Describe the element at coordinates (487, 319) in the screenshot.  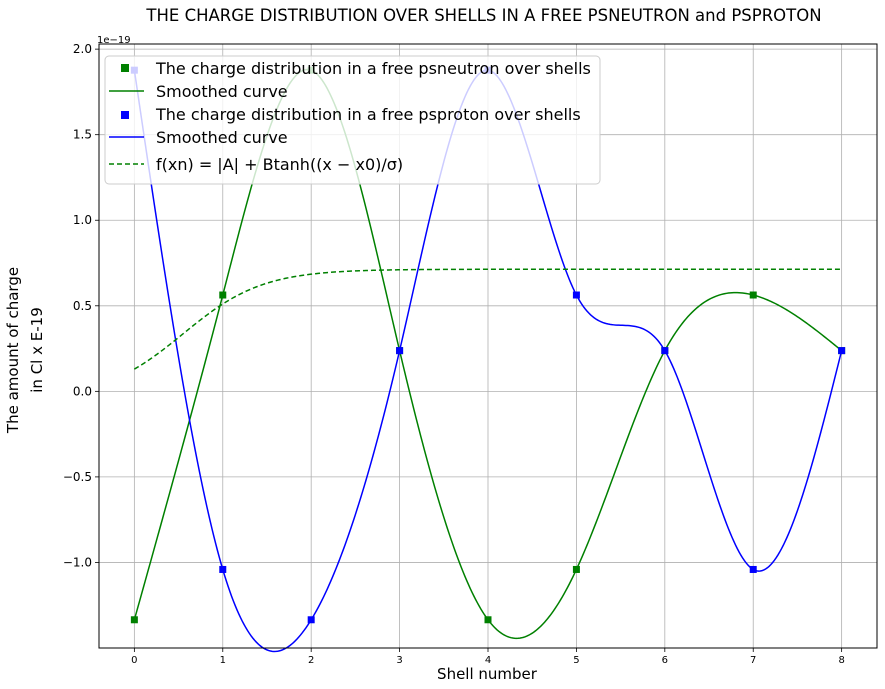
I see `tanh-fit-curve` at that location.